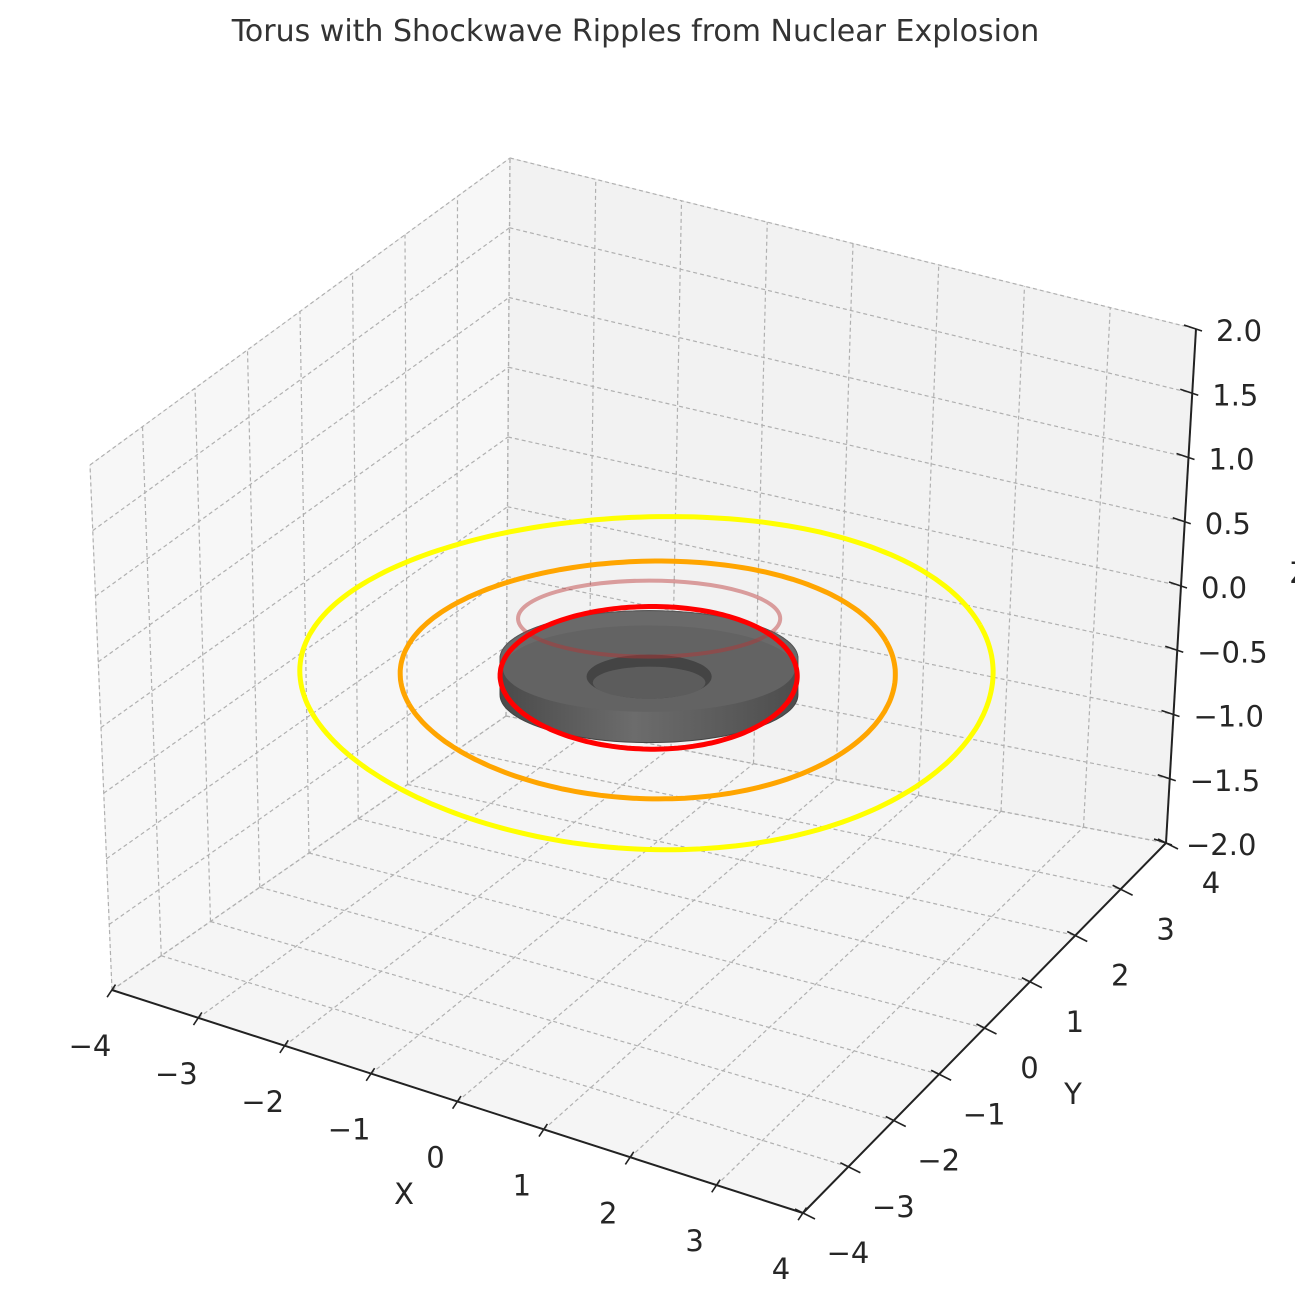 The image size is (1295, 1314). Describe the element at coordinates (1235, 395) in the screenshot. I see `z-tick-label: 1.5` at that location.